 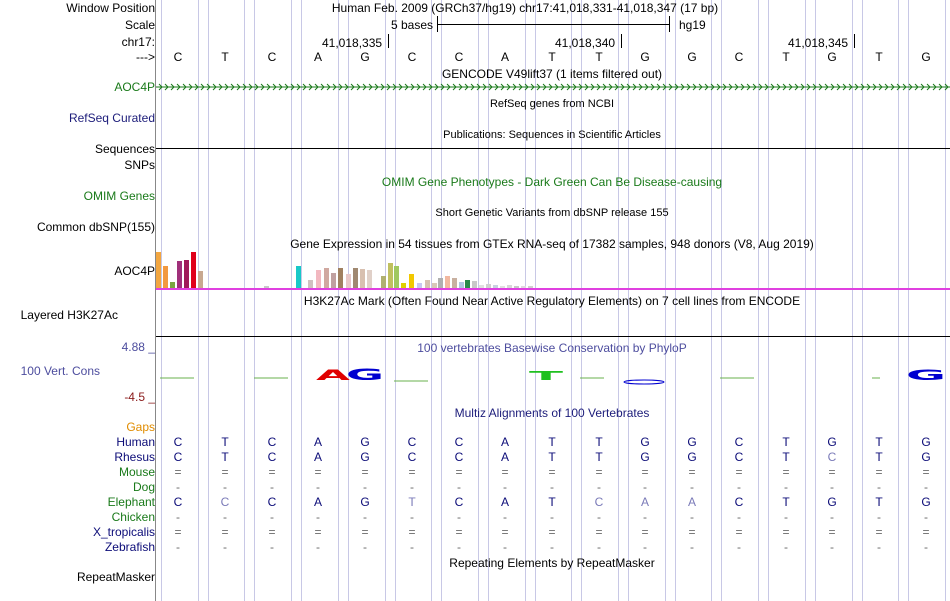 I want to click on sequence-base: C, so click(x=178, y=57).